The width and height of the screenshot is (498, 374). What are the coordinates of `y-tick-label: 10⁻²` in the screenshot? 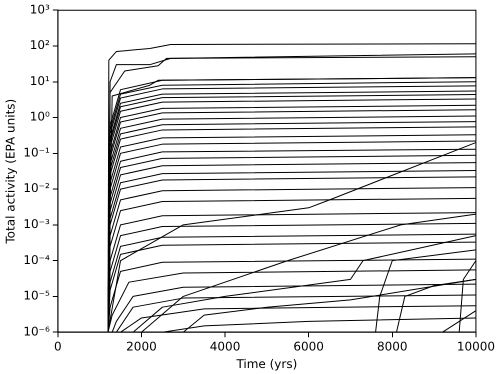 It's located at (36, 188).